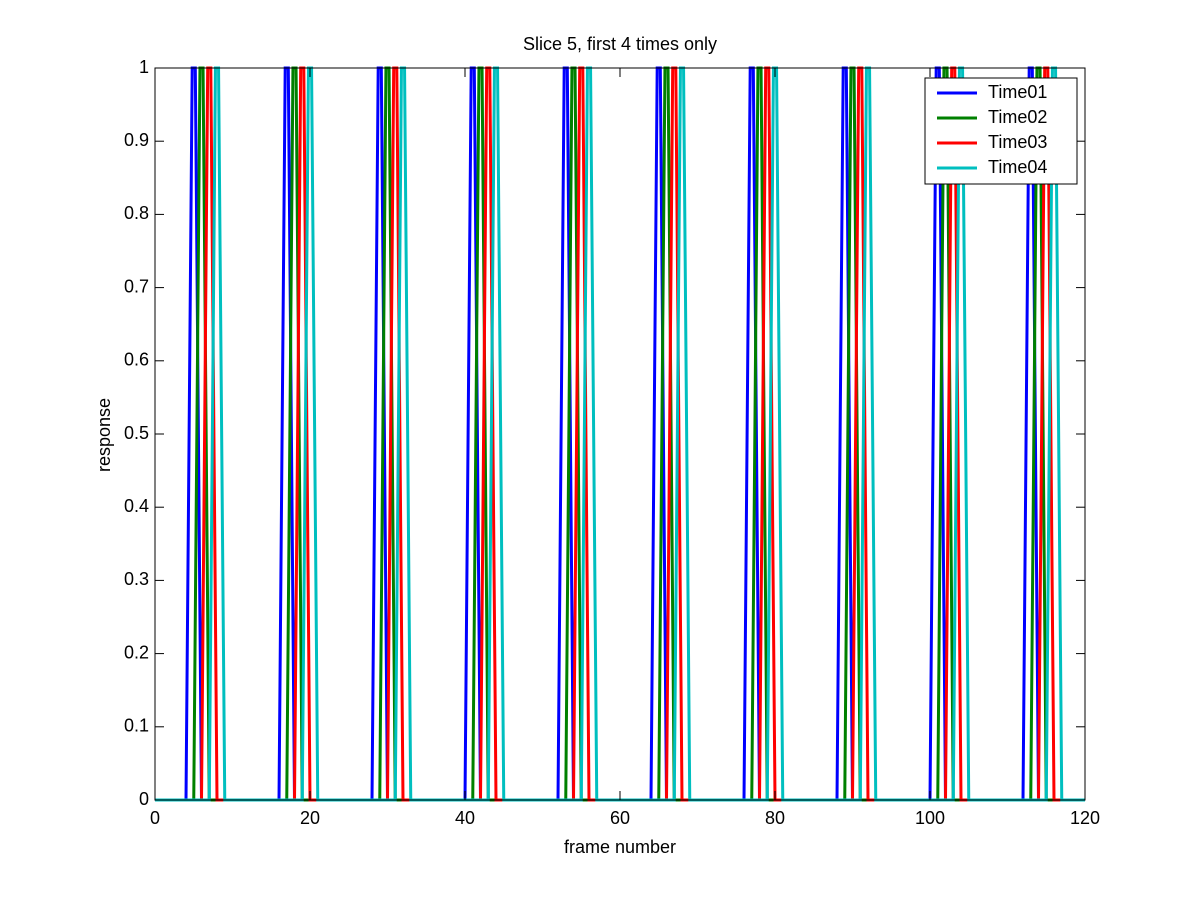 Image resolution: width=1200 pixels, height=900 pixels. What do you see at coordinates (144, 799) in the screenshot?
I see `y-tick-label: 0` at bounding box center [144, 799].